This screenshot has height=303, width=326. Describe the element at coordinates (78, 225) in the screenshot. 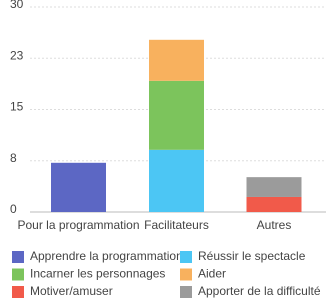

I see `x-tick-label: Pour la programmation` at that location.